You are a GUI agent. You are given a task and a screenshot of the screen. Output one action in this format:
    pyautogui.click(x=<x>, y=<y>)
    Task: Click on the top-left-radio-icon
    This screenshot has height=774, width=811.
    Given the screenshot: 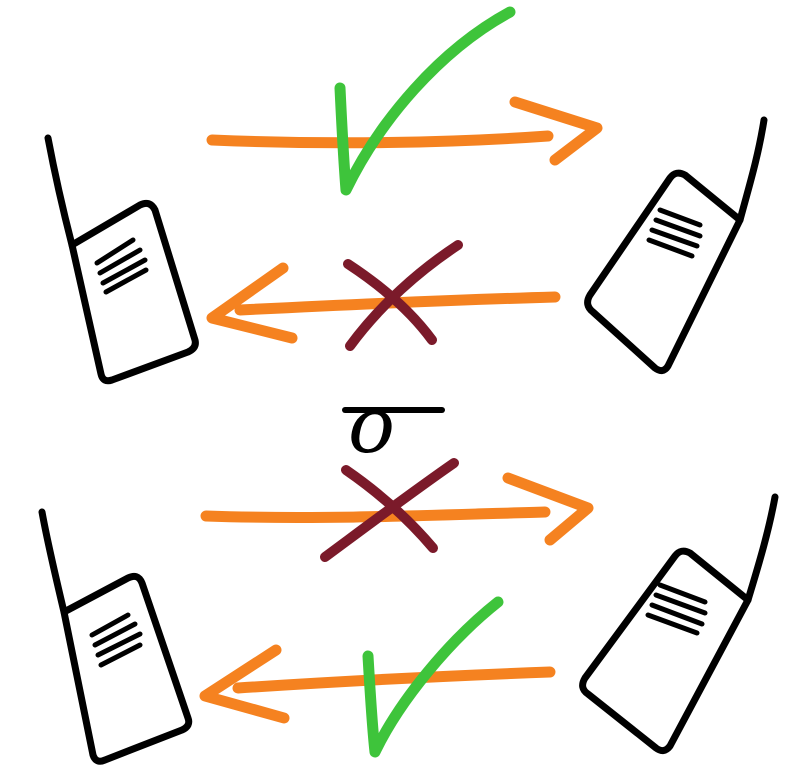 What is the action you would take?
    pyautogui.click(x=121, y=259)
    